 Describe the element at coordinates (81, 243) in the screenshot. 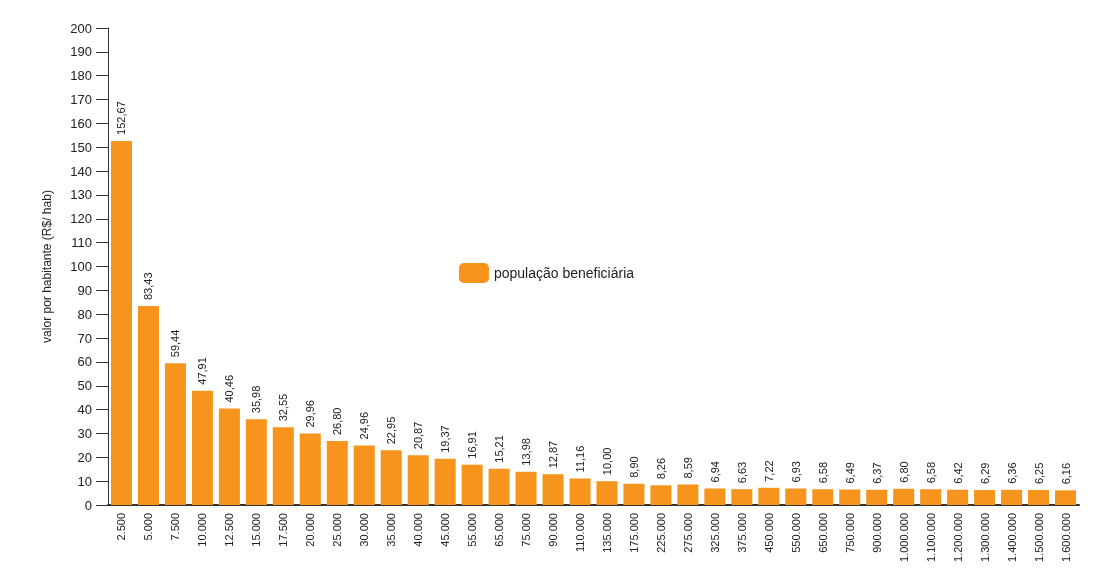

I see `y-tick-label: 110` at that location.